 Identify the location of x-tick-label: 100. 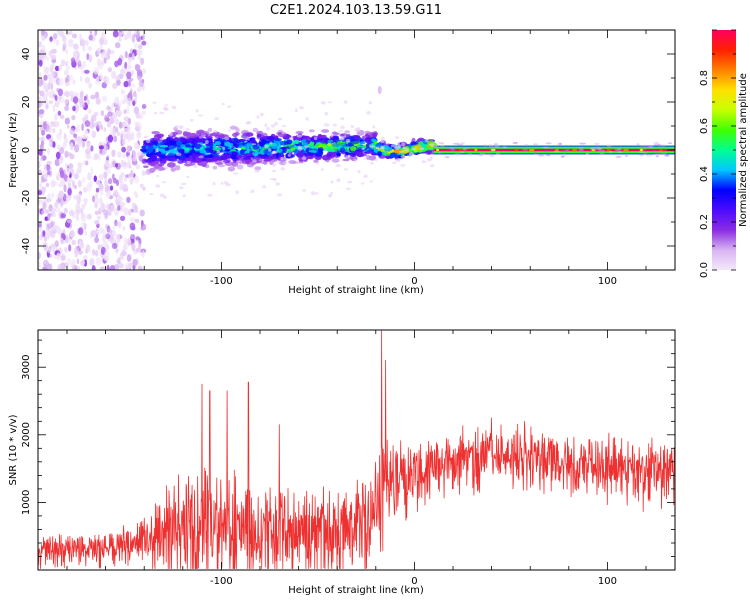
(607, 281).